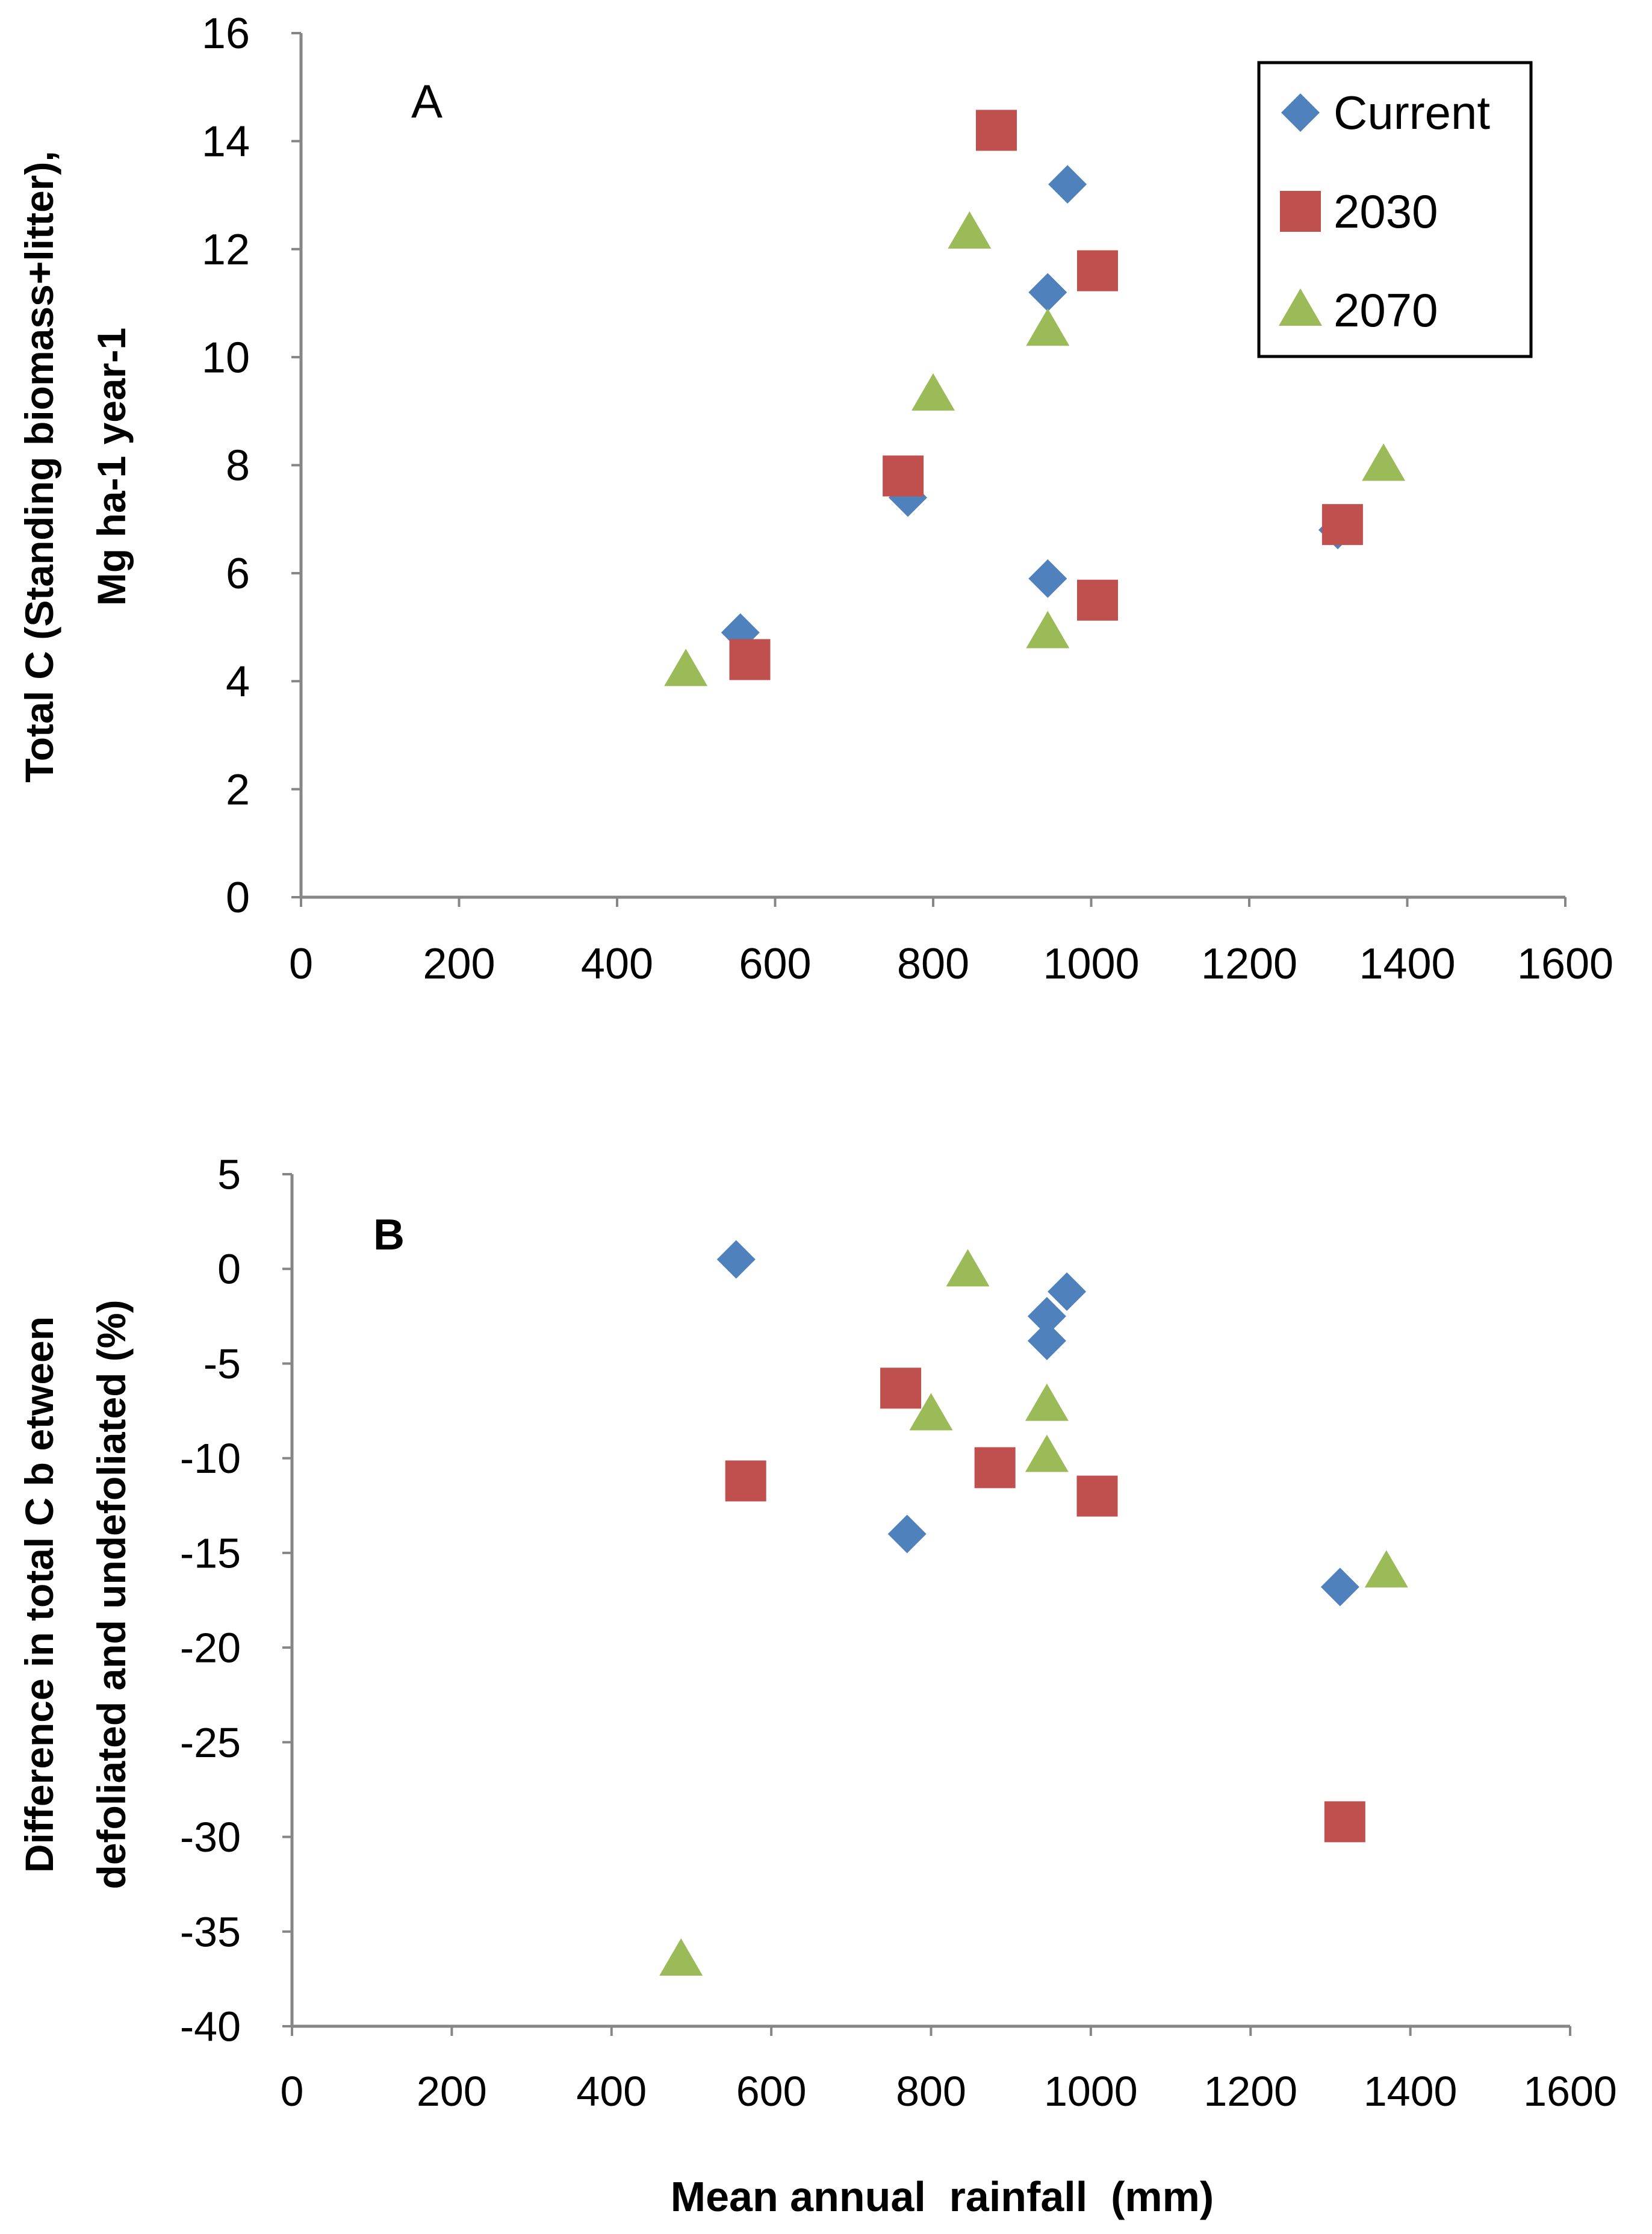 This screenshot has height=2234, width=1652. Describe the element at coordinates (238, 682) in the screenshot. I see `panel-a-y-tick-label: 4` at that location.